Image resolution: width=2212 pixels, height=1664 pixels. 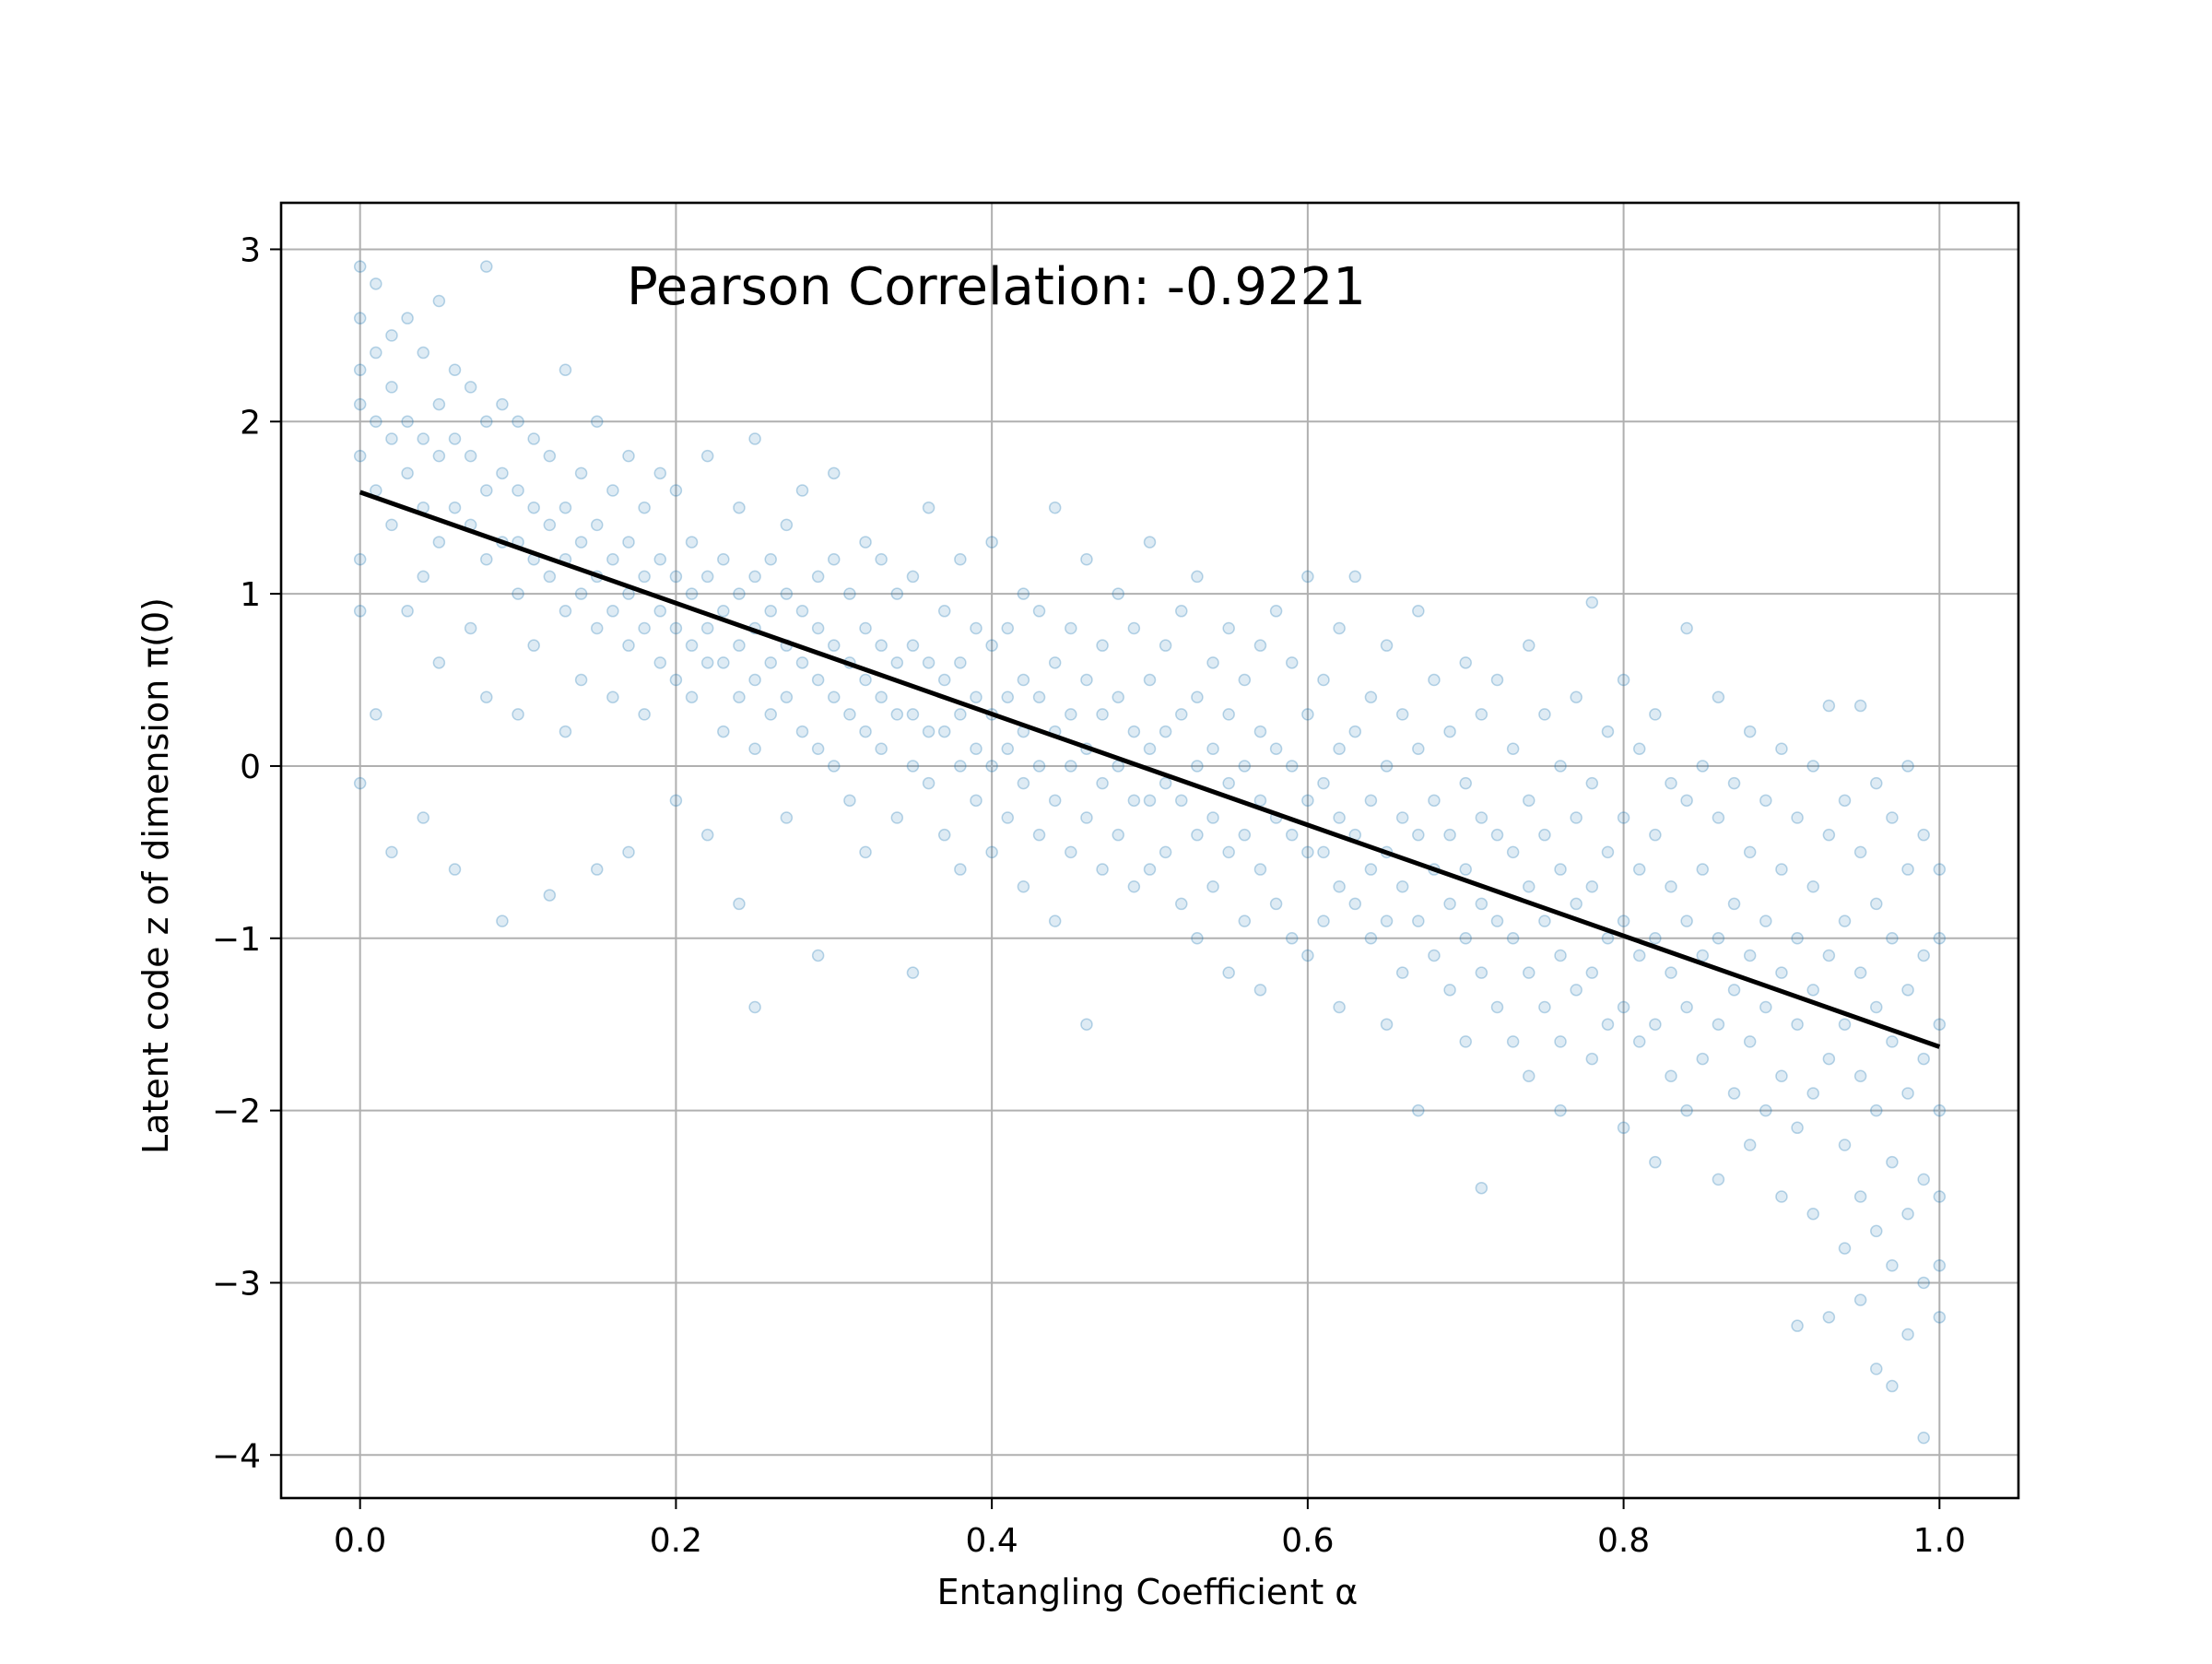 I want to click on x-tick-label: 0.8, so click(x=1623, y=1541).